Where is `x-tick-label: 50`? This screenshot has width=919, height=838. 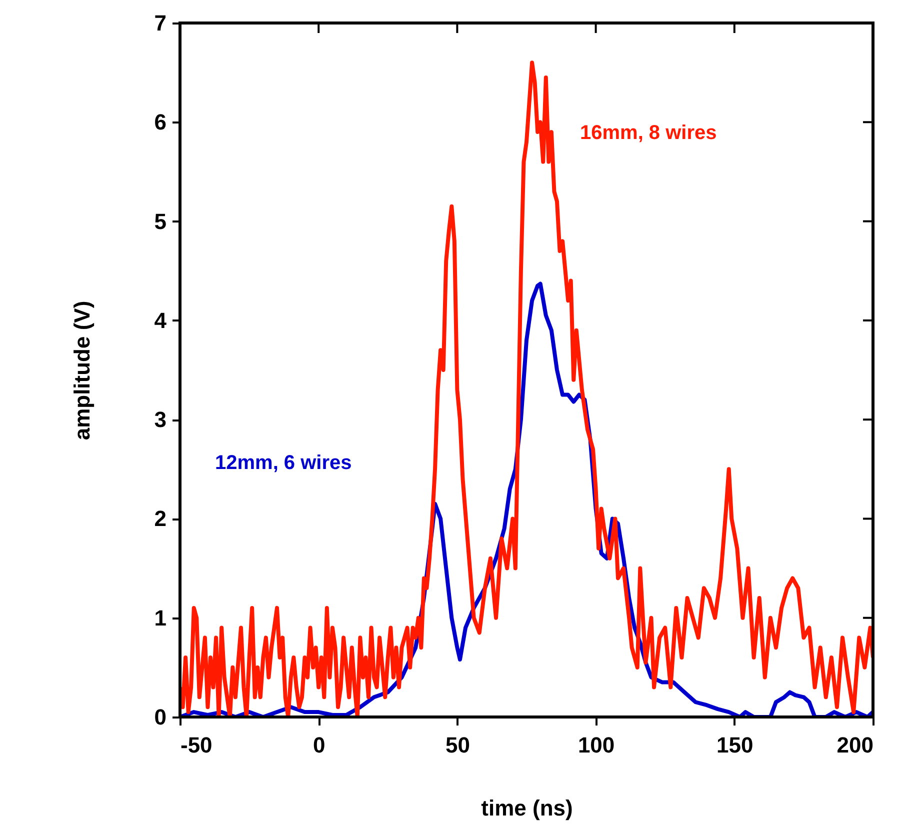
x-tick-label: 50 is located at coordinates (457, 745).